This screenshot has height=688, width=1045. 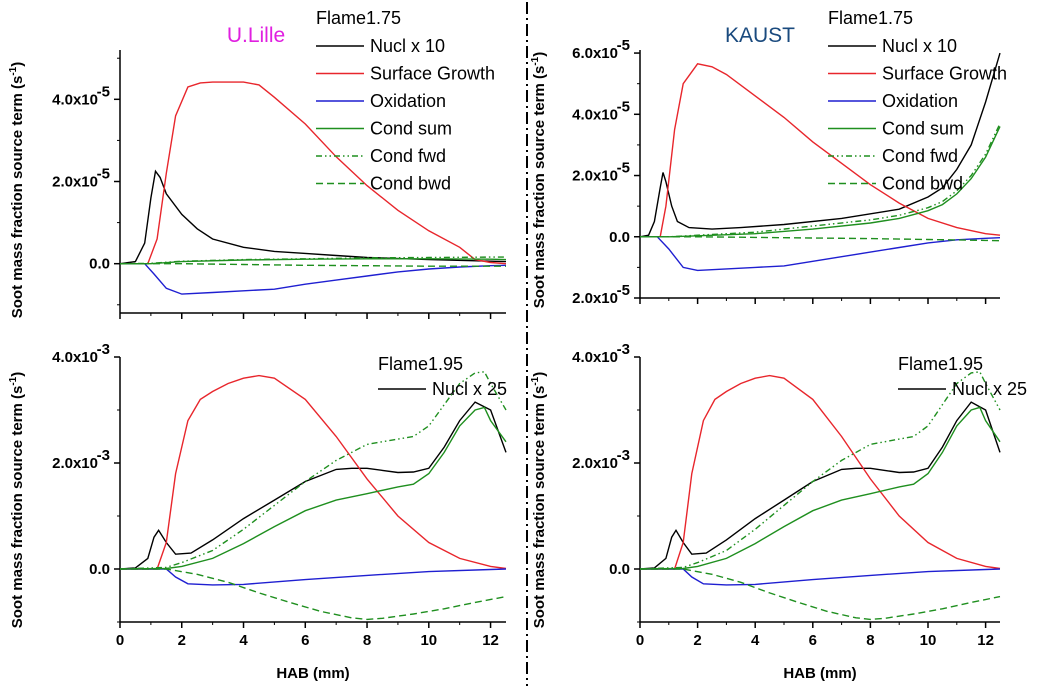 I want to click on series-line-cond-sum, so click(x=820, y=488).